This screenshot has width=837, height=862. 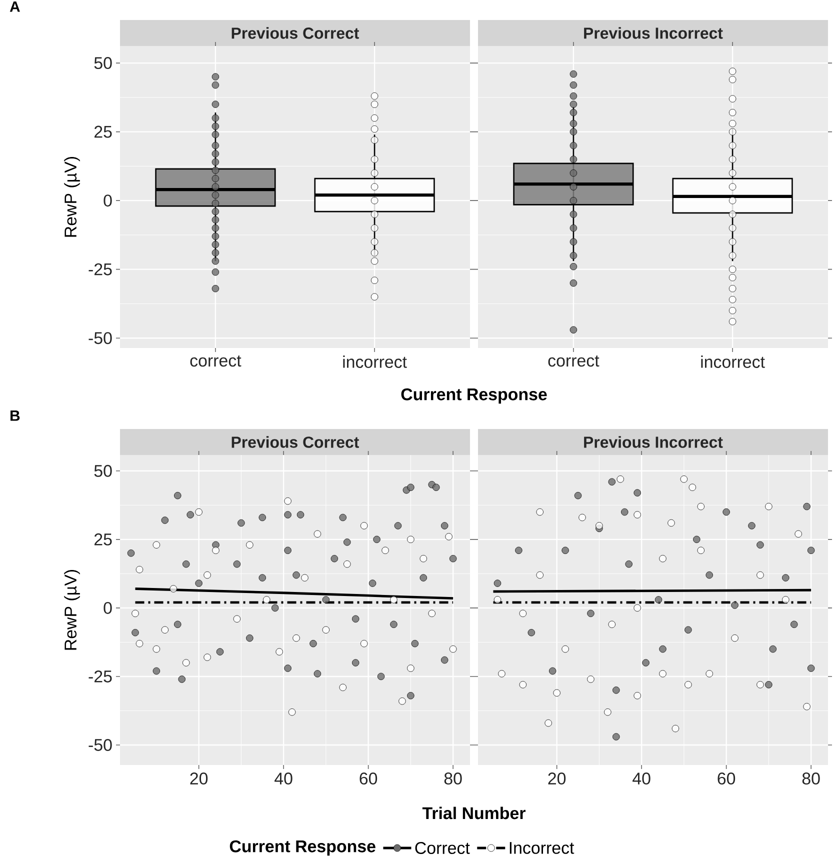 I want to click on legend-label: Correct, so click(x=442, y=848).